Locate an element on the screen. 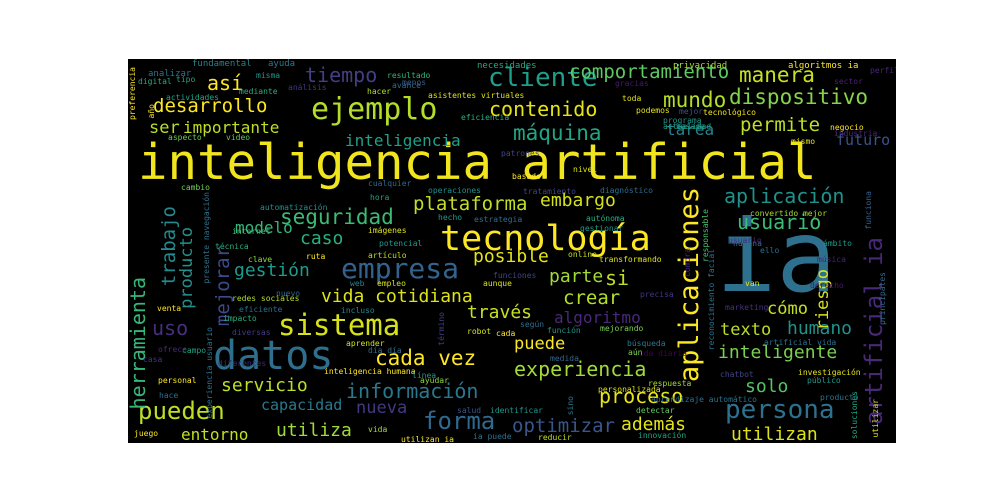  word-inteligente: inteligente is located at coordinates (778, 352).